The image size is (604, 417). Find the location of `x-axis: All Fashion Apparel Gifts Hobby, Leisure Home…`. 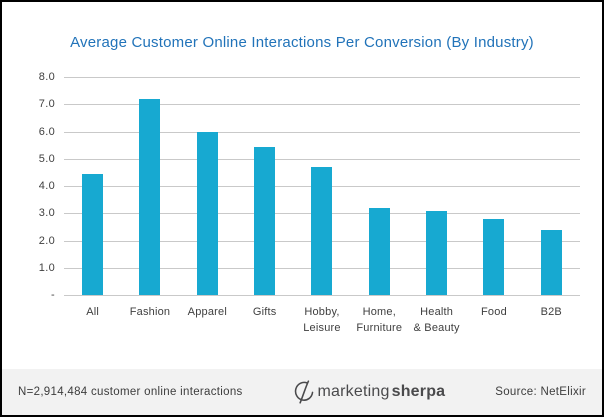

x-axis: All Fashion Apparel Gifts Hobby, Leisure Home… is located at coordinates (322, 321).